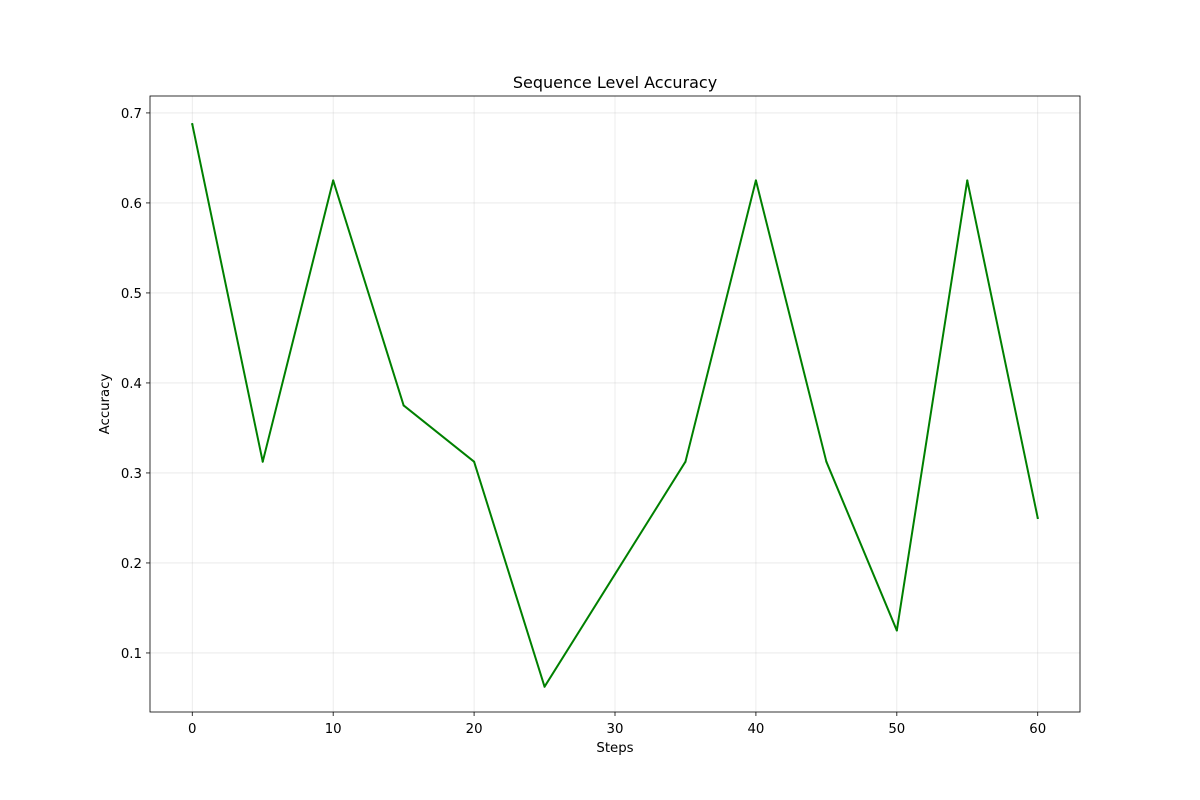 The height and width of the screenshot is (800, 1200). I want to click on x-tick-label: 30, so click(615, 729).